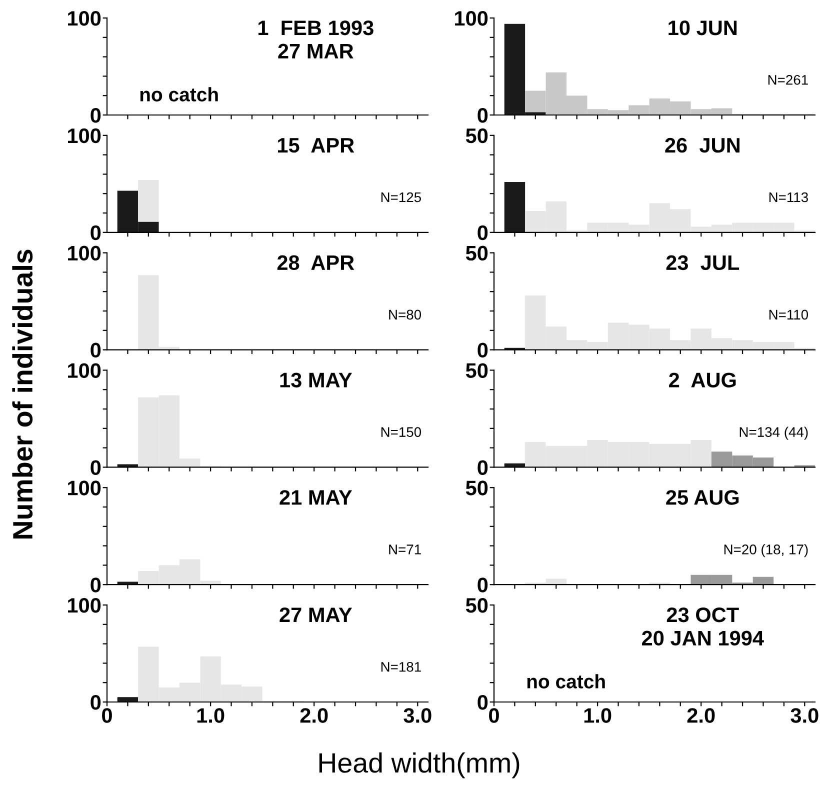 This screenshot has width=838, height=789. I want to click on x-axis-title: Head width(mm), so click(419, 765).